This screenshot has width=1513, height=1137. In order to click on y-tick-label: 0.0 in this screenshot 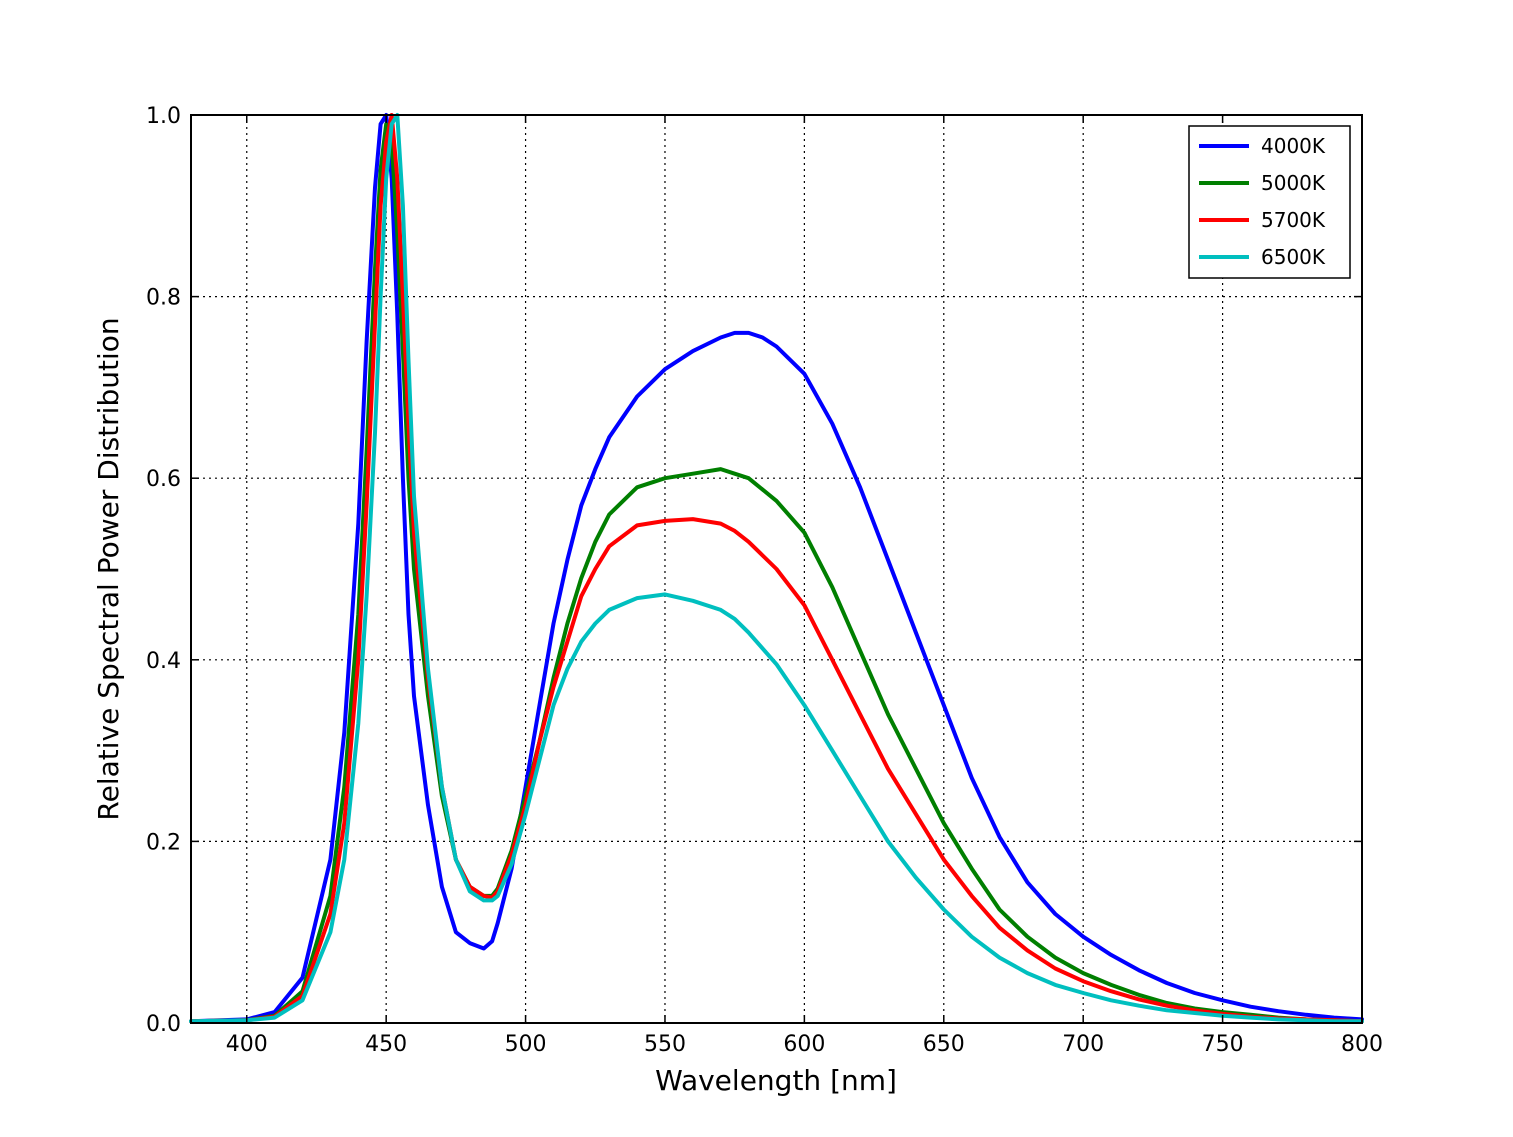, I will do `click(163, 1024)`.